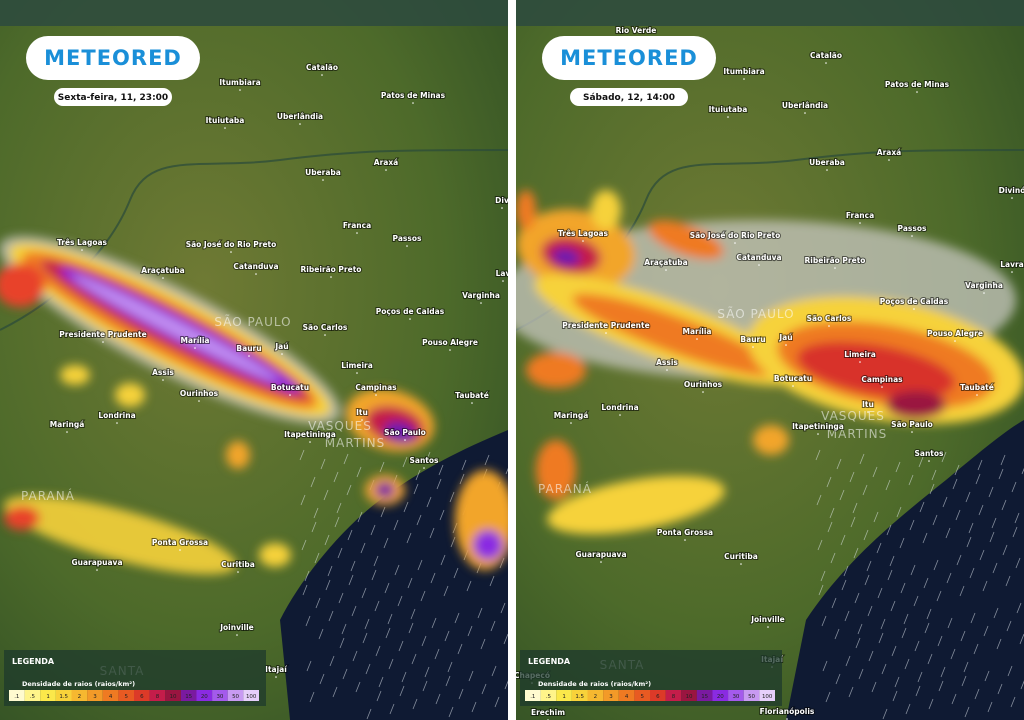  I want to click on city-label: Guarapuava, so click(600, 554).